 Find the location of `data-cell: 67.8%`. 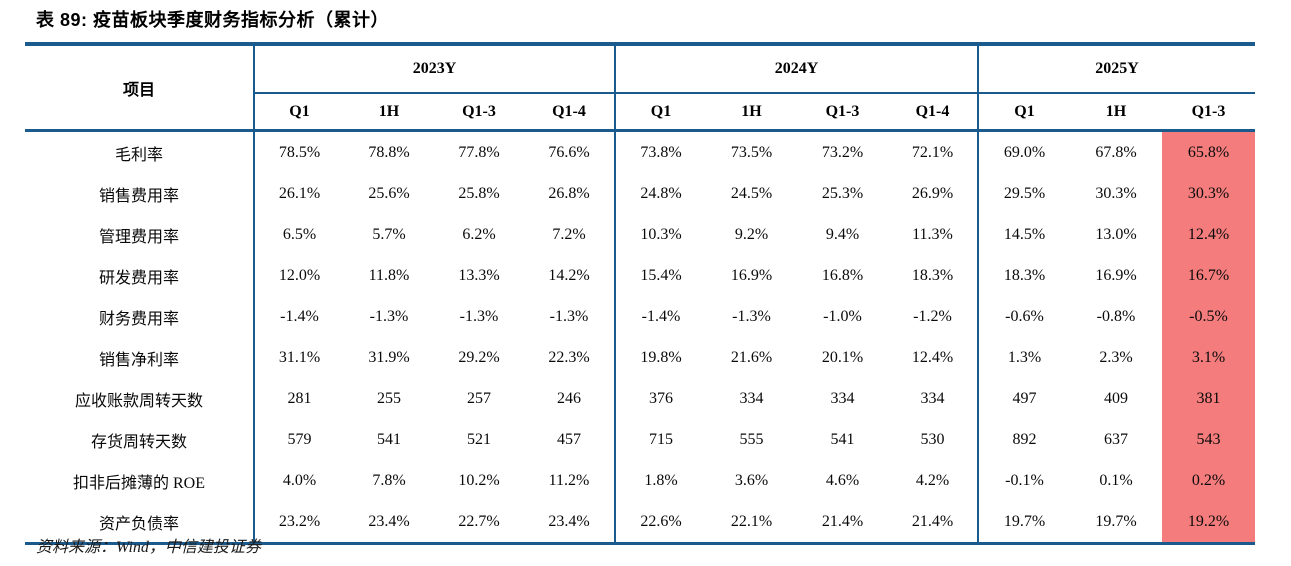

data-cell: 67.8% is located at coordinates (1116, 152).